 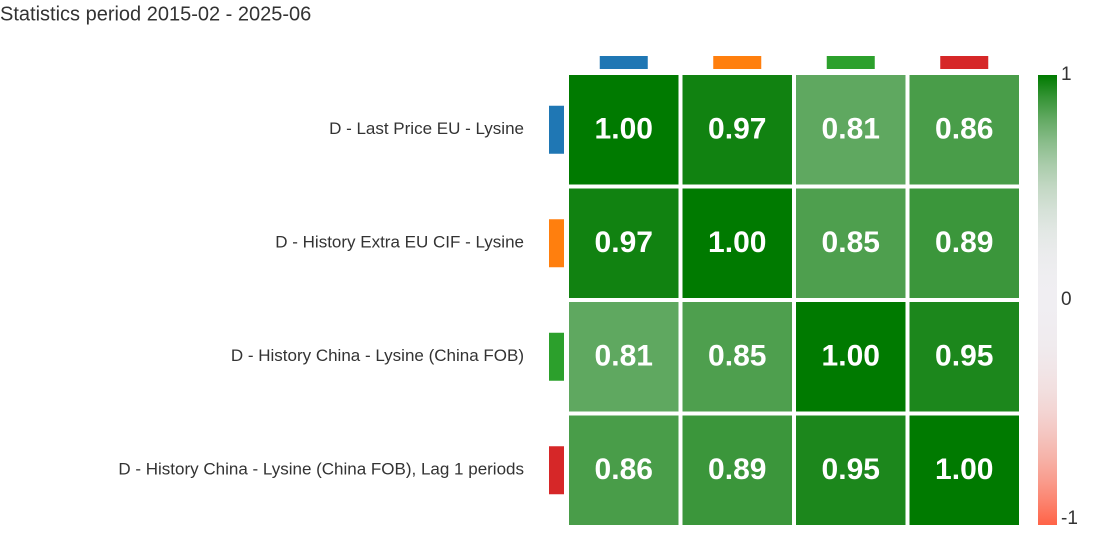 I want to click on colorbar-tick-label: 0, so click(x=1066, y=299).